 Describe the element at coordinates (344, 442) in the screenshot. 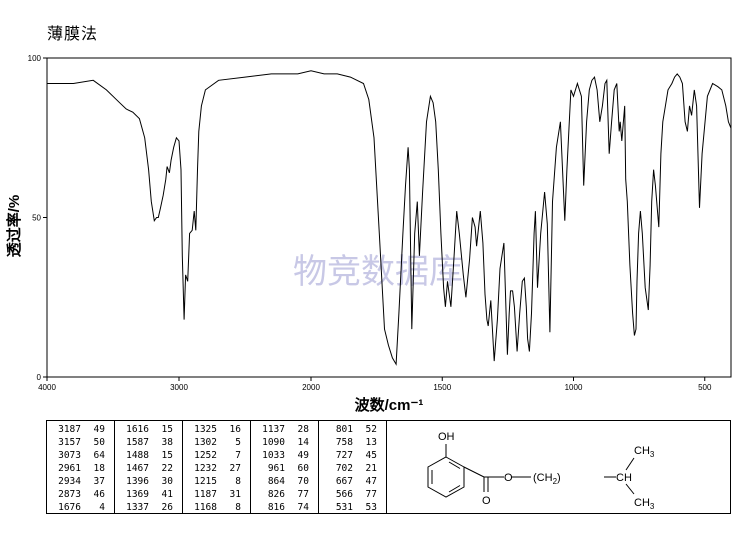

I see `peak-wavenumber: 758` at that location.